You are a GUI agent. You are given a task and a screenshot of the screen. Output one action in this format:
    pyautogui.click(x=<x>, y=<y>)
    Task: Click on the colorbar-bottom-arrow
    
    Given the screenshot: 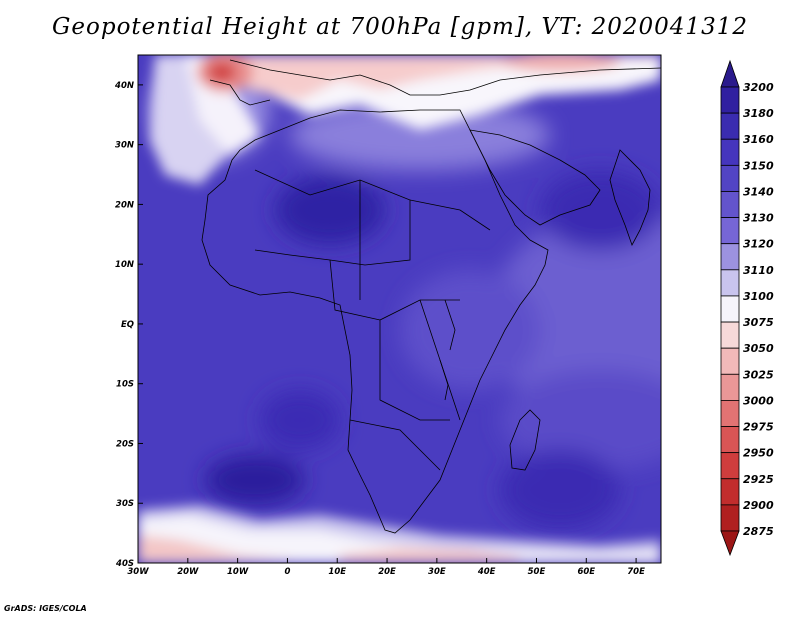 What is the action you would take?
    pyautogui.click(x=730, y=543)
    